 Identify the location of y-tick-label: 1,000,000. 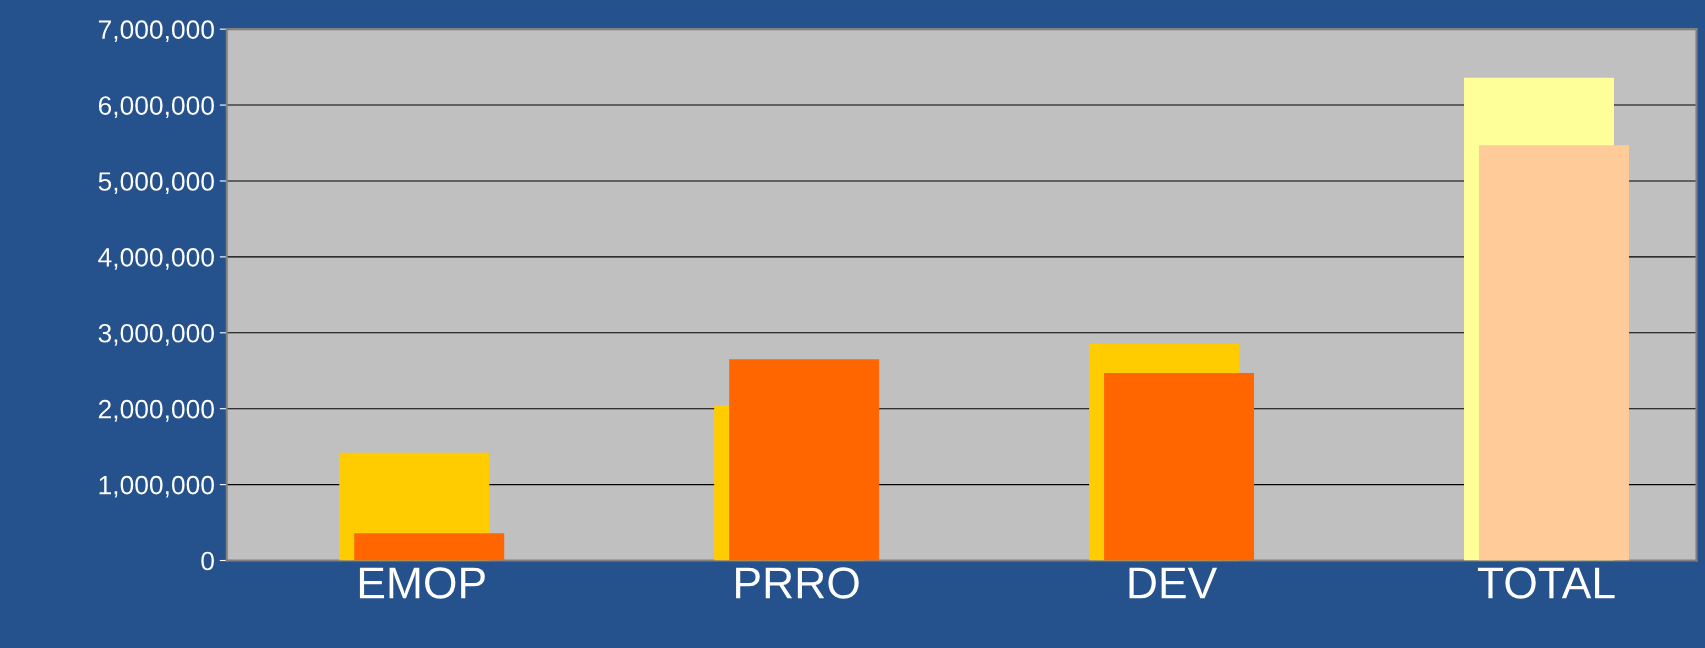
(156, 486).